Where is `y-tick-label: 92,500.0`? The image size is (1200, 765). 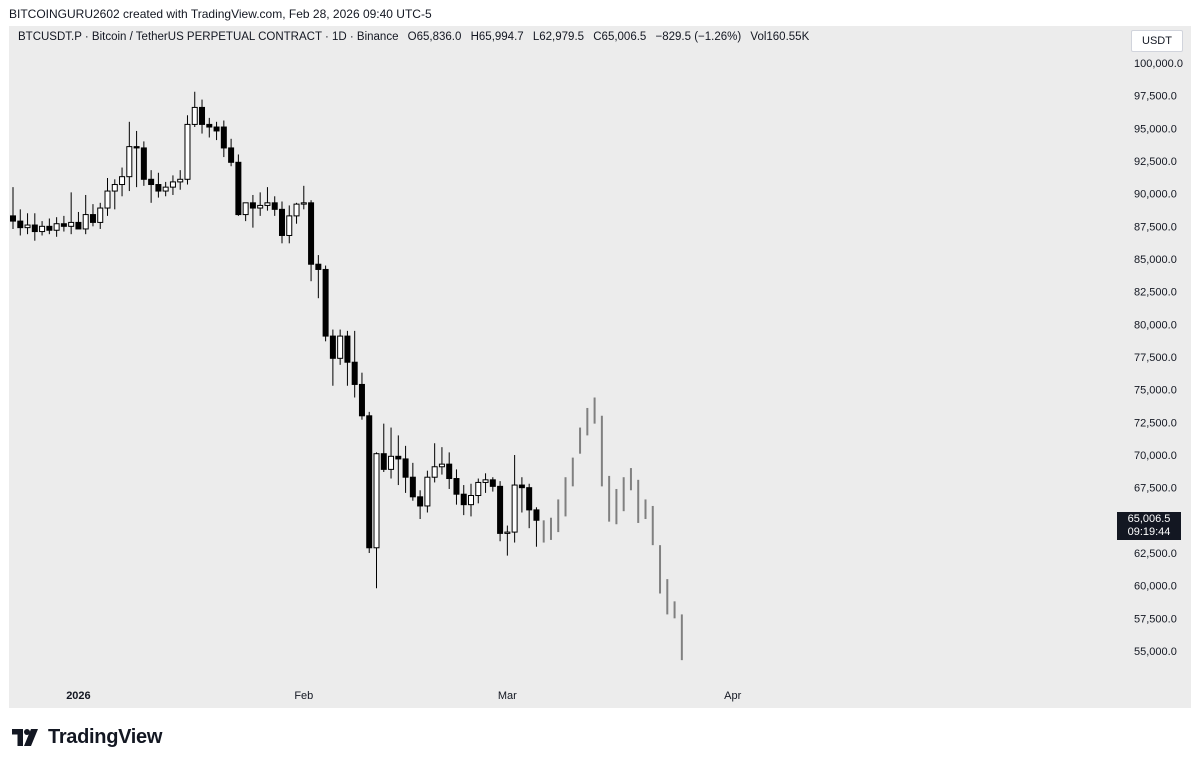
y-tick-label: 92,500.0 is located at coordinates (1155, 162).